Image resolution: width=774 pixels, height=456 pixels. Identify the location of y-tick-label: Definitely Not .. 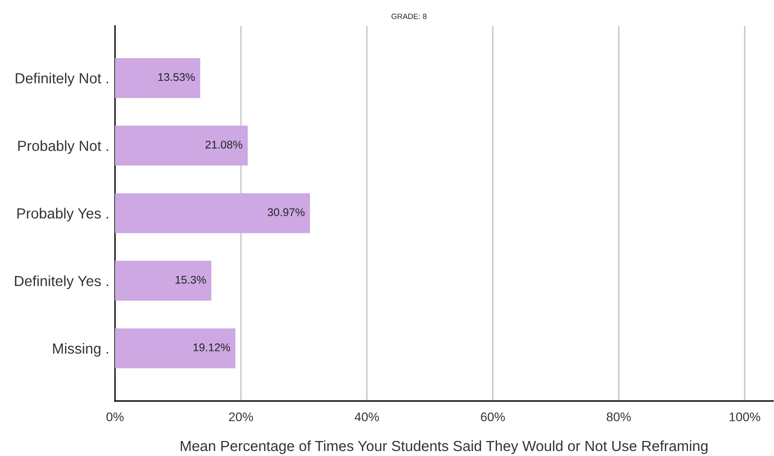
(62, 79).